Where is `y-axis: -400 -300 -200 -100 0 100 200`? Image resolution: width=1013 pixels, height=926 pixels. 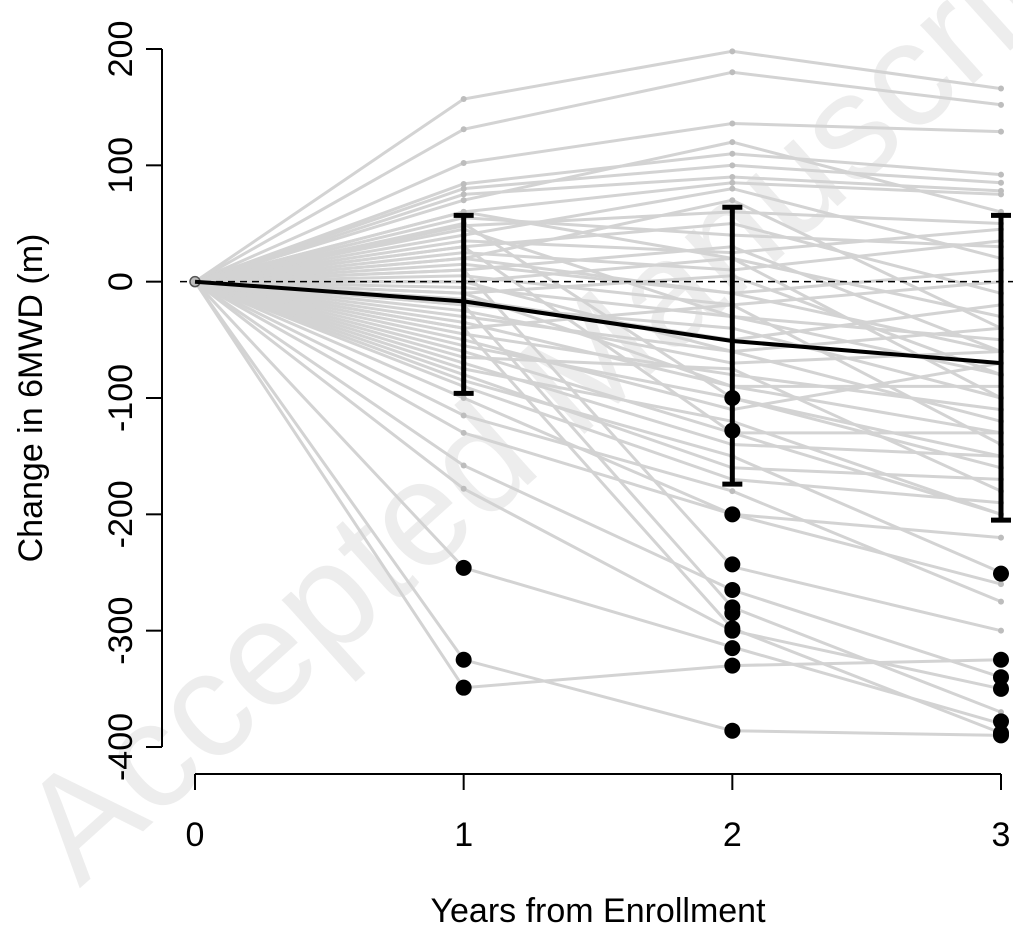 y-axis: -400 -300 -200 -100 0 100 200 is located at coordinates (132, 401).